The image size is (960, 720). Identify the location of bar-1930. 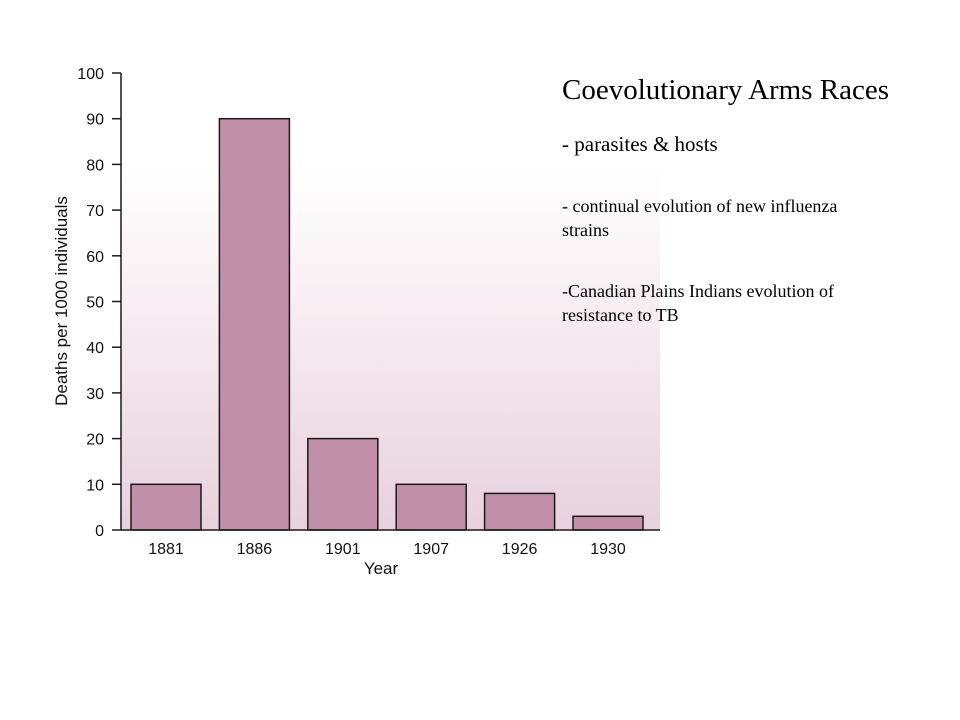
(608, 523).